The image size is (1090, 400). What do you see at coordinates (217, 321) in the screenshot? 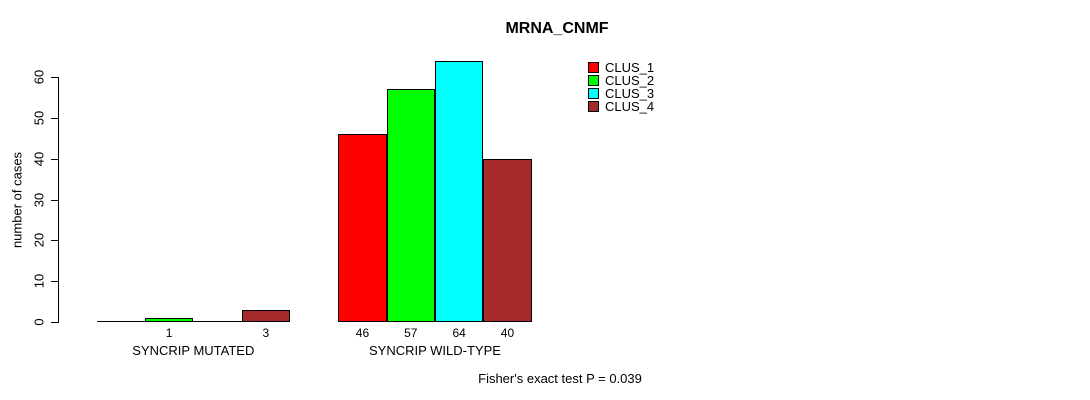
I see `bar-clus_3-zero` at bounding box center [217, 321].